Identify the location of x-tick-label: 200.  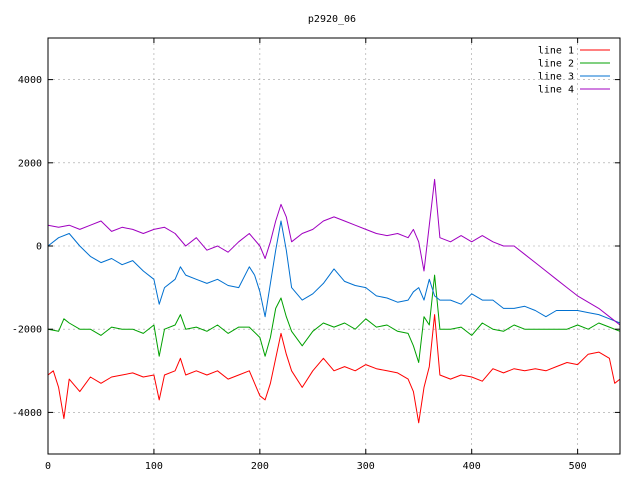
(260, 466).